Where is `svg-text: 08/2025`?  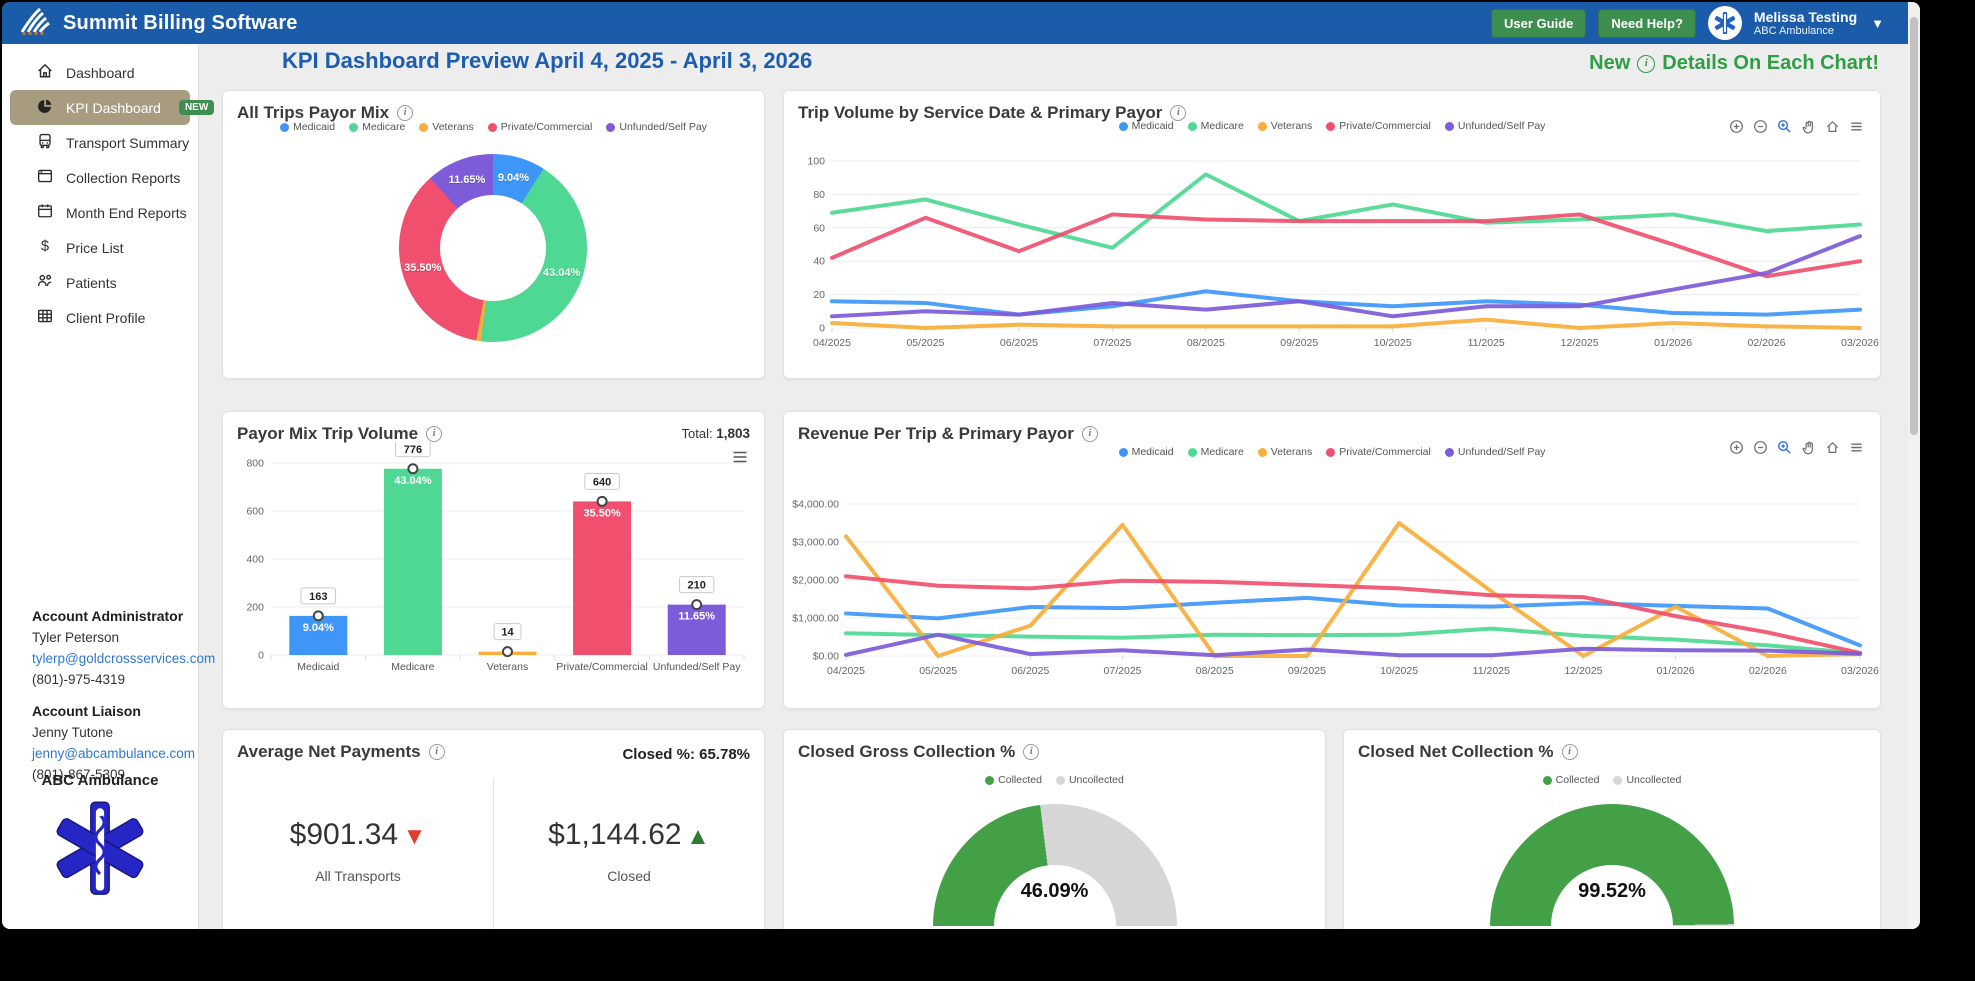
svg-text: 08/2025 is located at coordinates (1215, 671).